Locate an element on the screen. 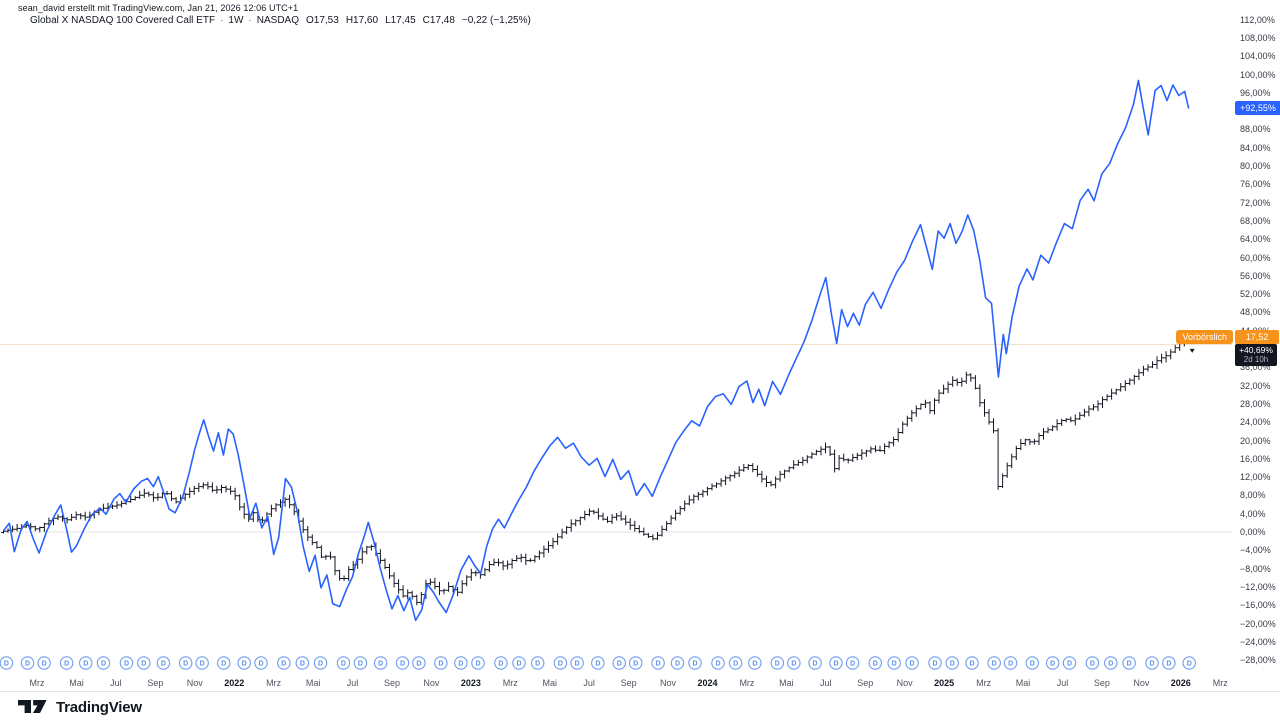  x-axis-year-label: 2024 is located at coordinates (707, 683).